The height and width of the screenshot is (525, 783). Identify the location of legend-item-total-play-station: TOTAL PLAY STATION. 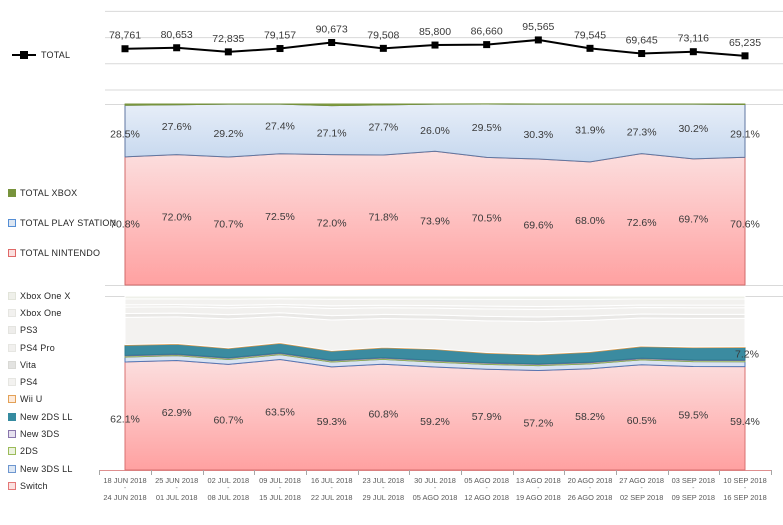
(62, 223).